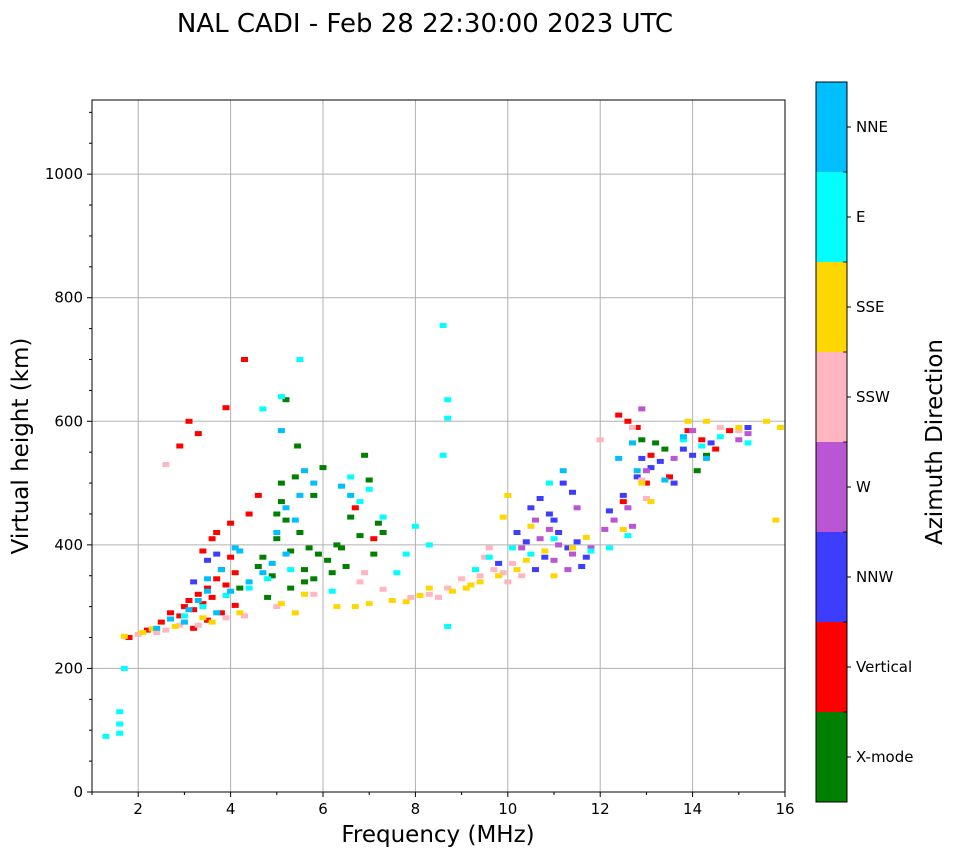 This screenshot has width=958, height=857. I want to click on colorbar-title: Azimuth Direction, so click(935, 442).